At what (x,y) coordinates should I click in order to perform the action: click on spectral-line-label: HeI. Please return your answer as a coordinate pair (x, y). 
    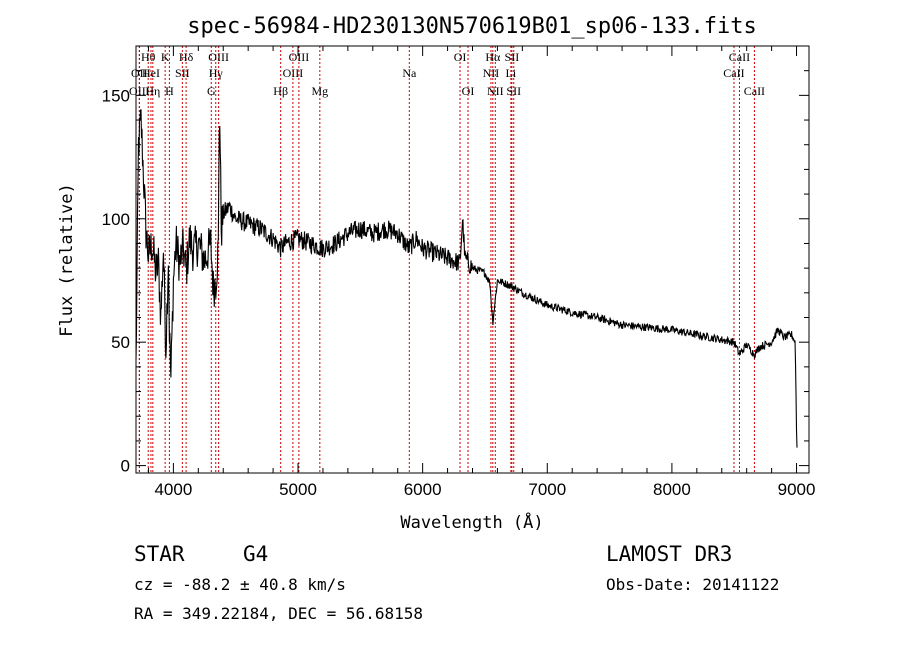
    Looking at the image, I should click on (151, 73).